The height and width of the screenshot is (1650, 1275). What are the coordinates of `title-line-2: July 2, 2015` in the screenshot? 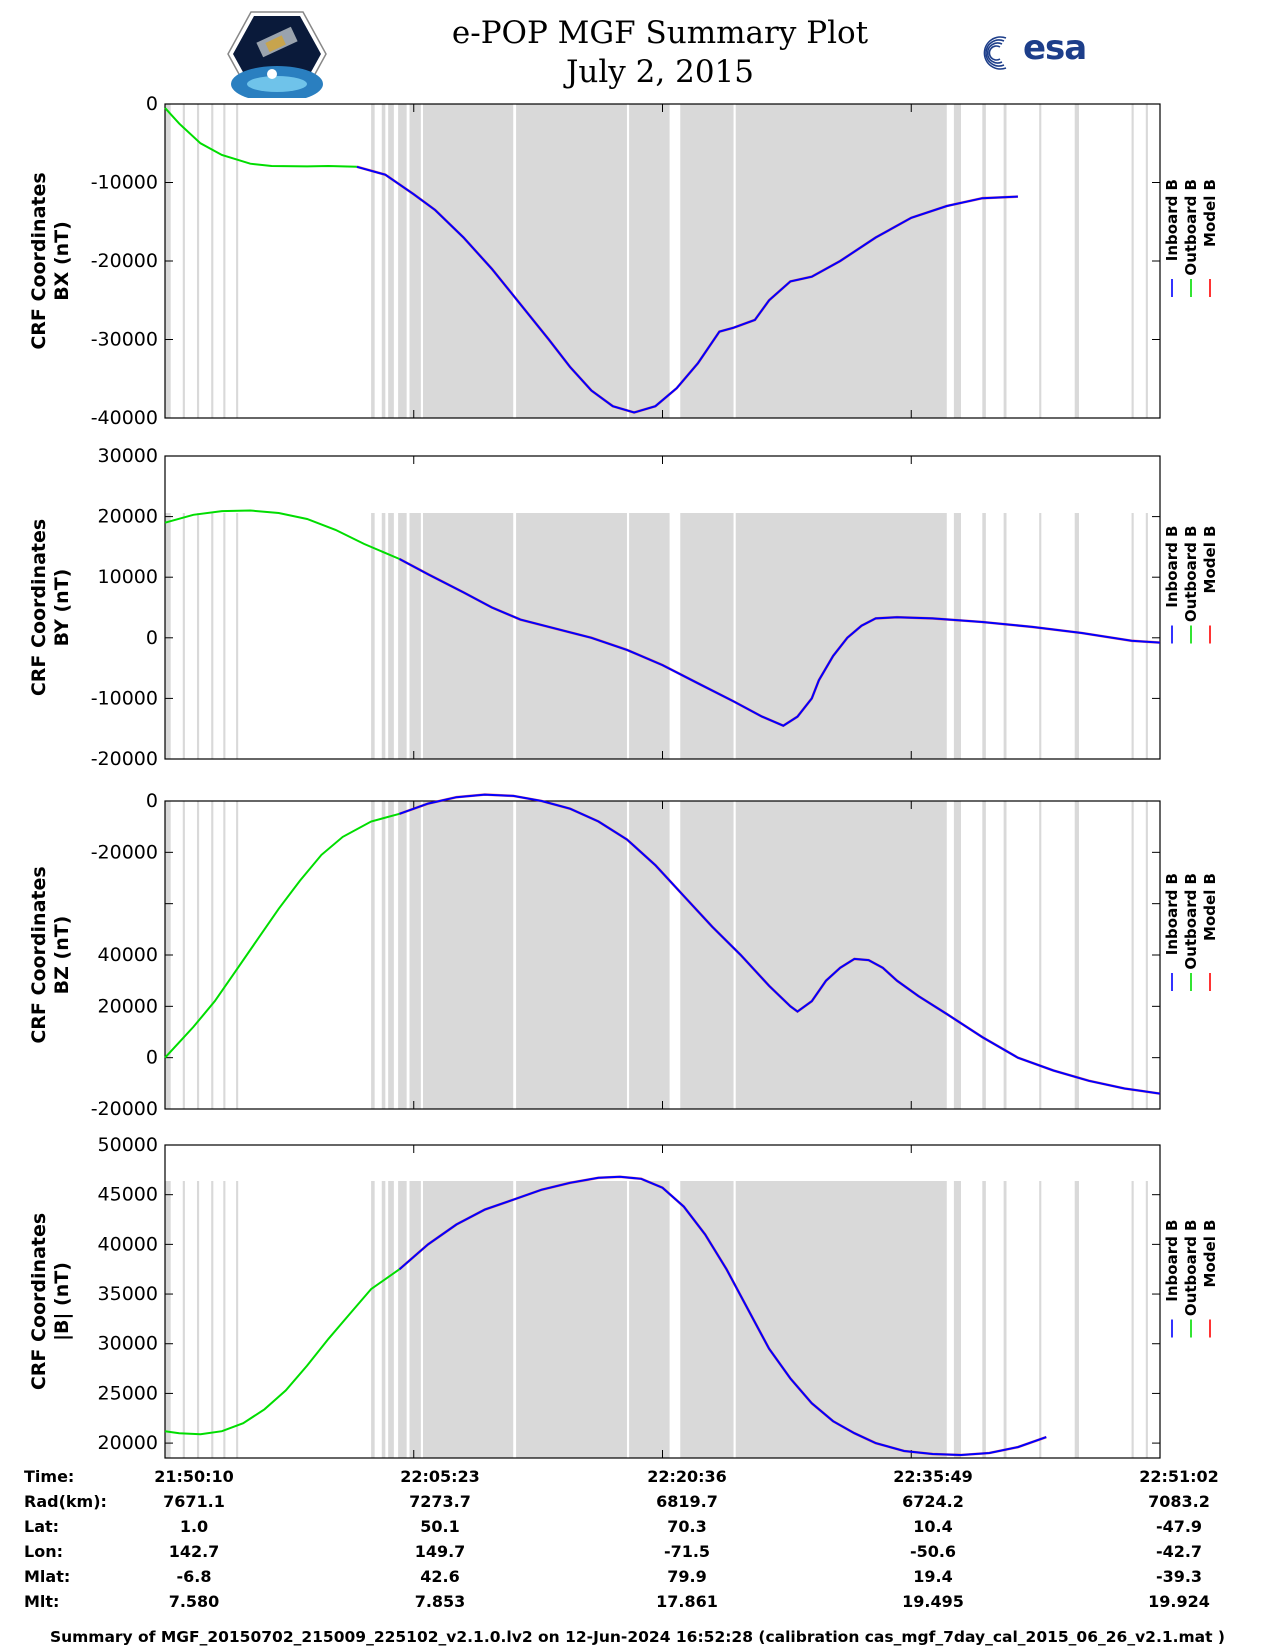 It's located at (660, 72).